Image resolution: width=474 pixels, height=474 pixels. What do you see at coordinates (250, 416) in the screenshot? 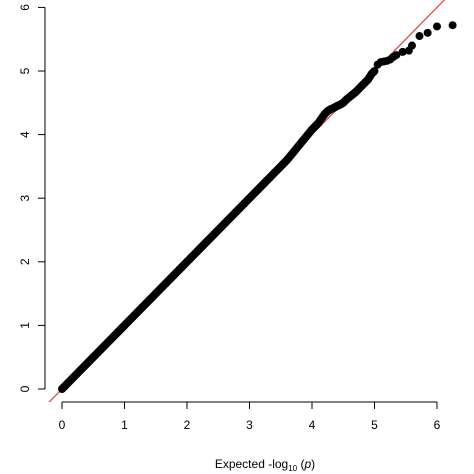
I see `x-axis: 0 1 2 3 4 5 6` at bounding box center [250, 416].